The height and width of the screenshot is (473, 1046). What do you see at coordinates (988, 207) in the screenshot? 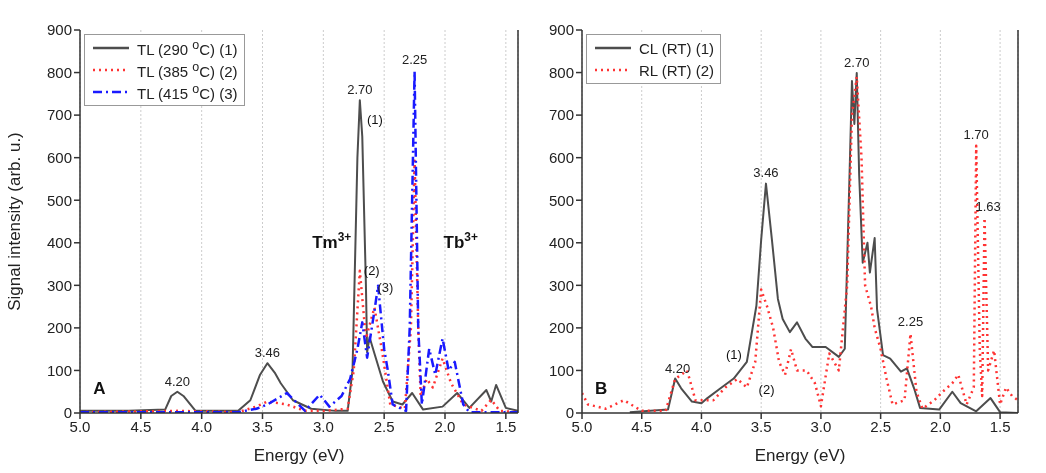
I see `annotation: 1.63` at bounding box center [988, 207].